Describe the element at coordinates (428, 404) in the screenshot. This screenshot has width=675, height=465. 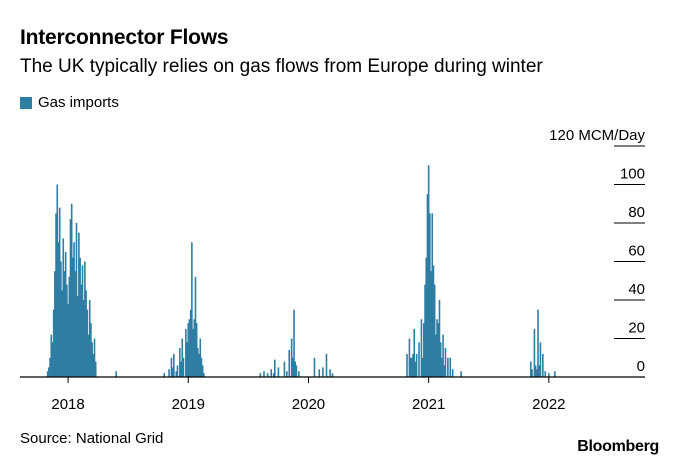
I see `x-tick-label: 2021` at that location.